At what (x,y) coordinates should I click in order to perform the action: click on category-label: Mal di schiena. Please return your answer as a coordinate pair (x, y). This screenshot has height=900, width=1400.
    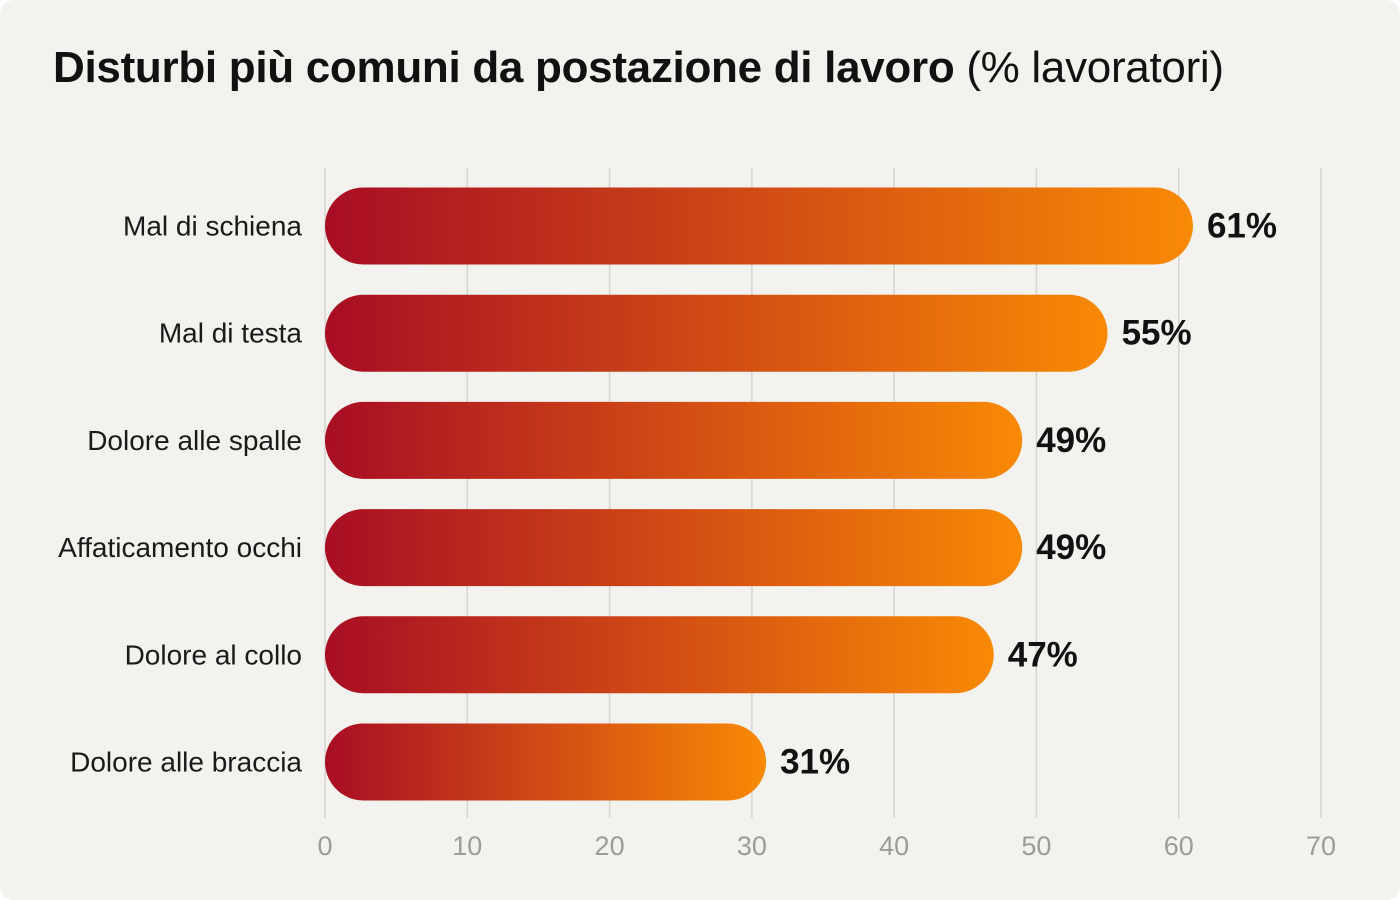
    Looking at the image, I should click on (212, 226).